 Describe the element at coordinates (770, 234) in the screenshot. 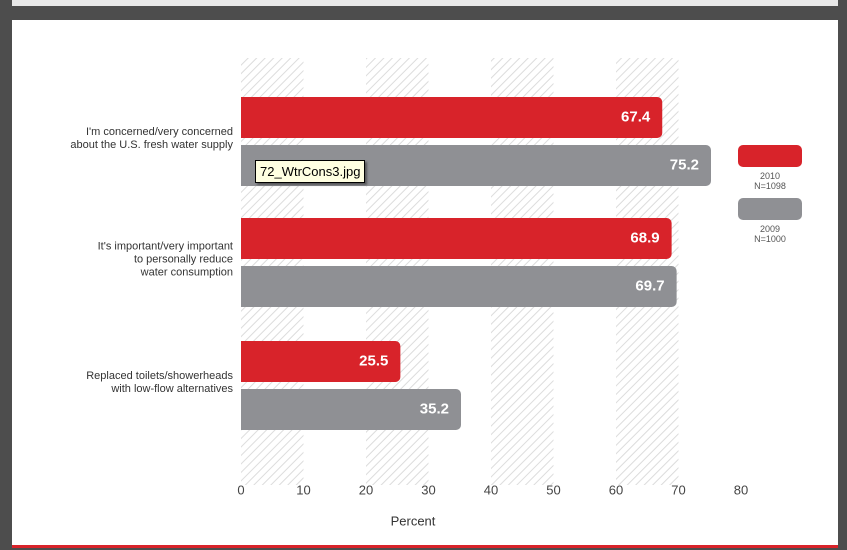

I see `legend-label: 2009 N=1000` at that location.